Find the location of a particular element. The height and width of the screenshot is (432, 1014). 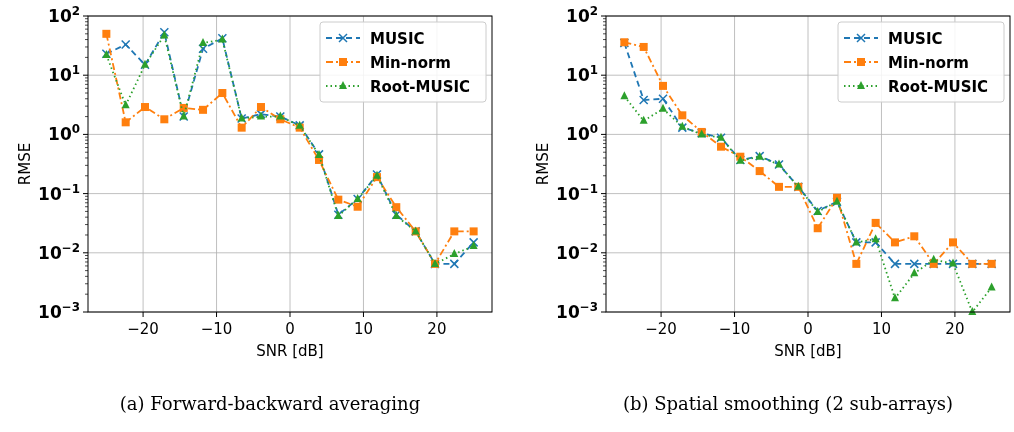

text: (b) Spatial smoothing (2 sub-arrays) is located at coordinates (788, 403).